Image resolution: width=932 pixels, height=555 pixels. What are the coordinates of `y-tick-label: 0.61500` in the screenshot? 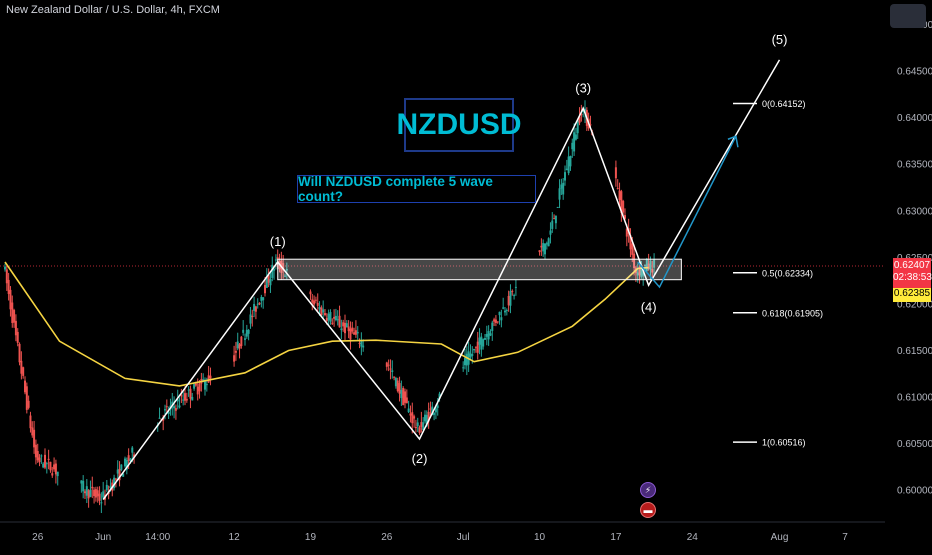 It's located at (914, 351).